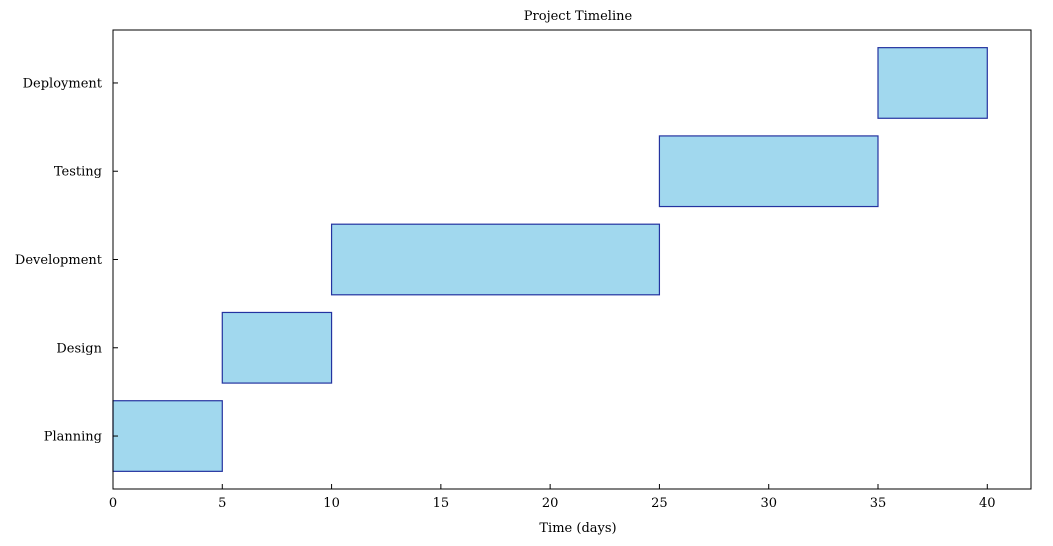 This screenshot has width=1053, height=546. What do you see at coordinates (495, 259) in the screenshot?
I see `bar-development` at bounding box center [495, 259].